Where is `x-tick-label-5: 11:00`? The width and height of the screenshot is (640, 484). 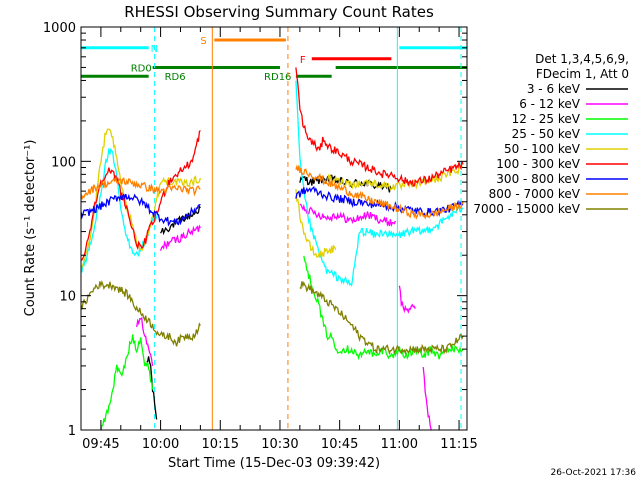
x-tick-label-5: 11:00 is located at coordinates (399, 444).